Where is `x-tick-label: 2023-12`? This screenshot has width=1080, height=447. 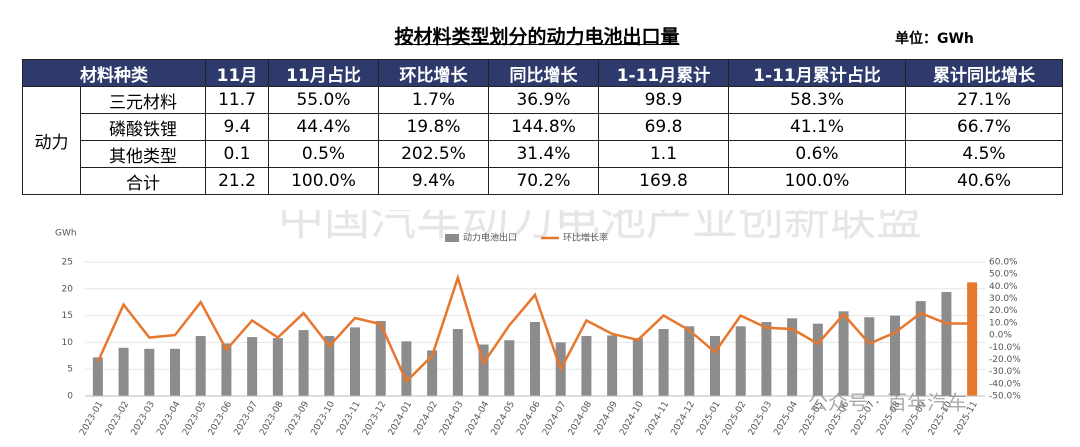 x-tick-label: 2023-12 is located at coordinates (374, 419).